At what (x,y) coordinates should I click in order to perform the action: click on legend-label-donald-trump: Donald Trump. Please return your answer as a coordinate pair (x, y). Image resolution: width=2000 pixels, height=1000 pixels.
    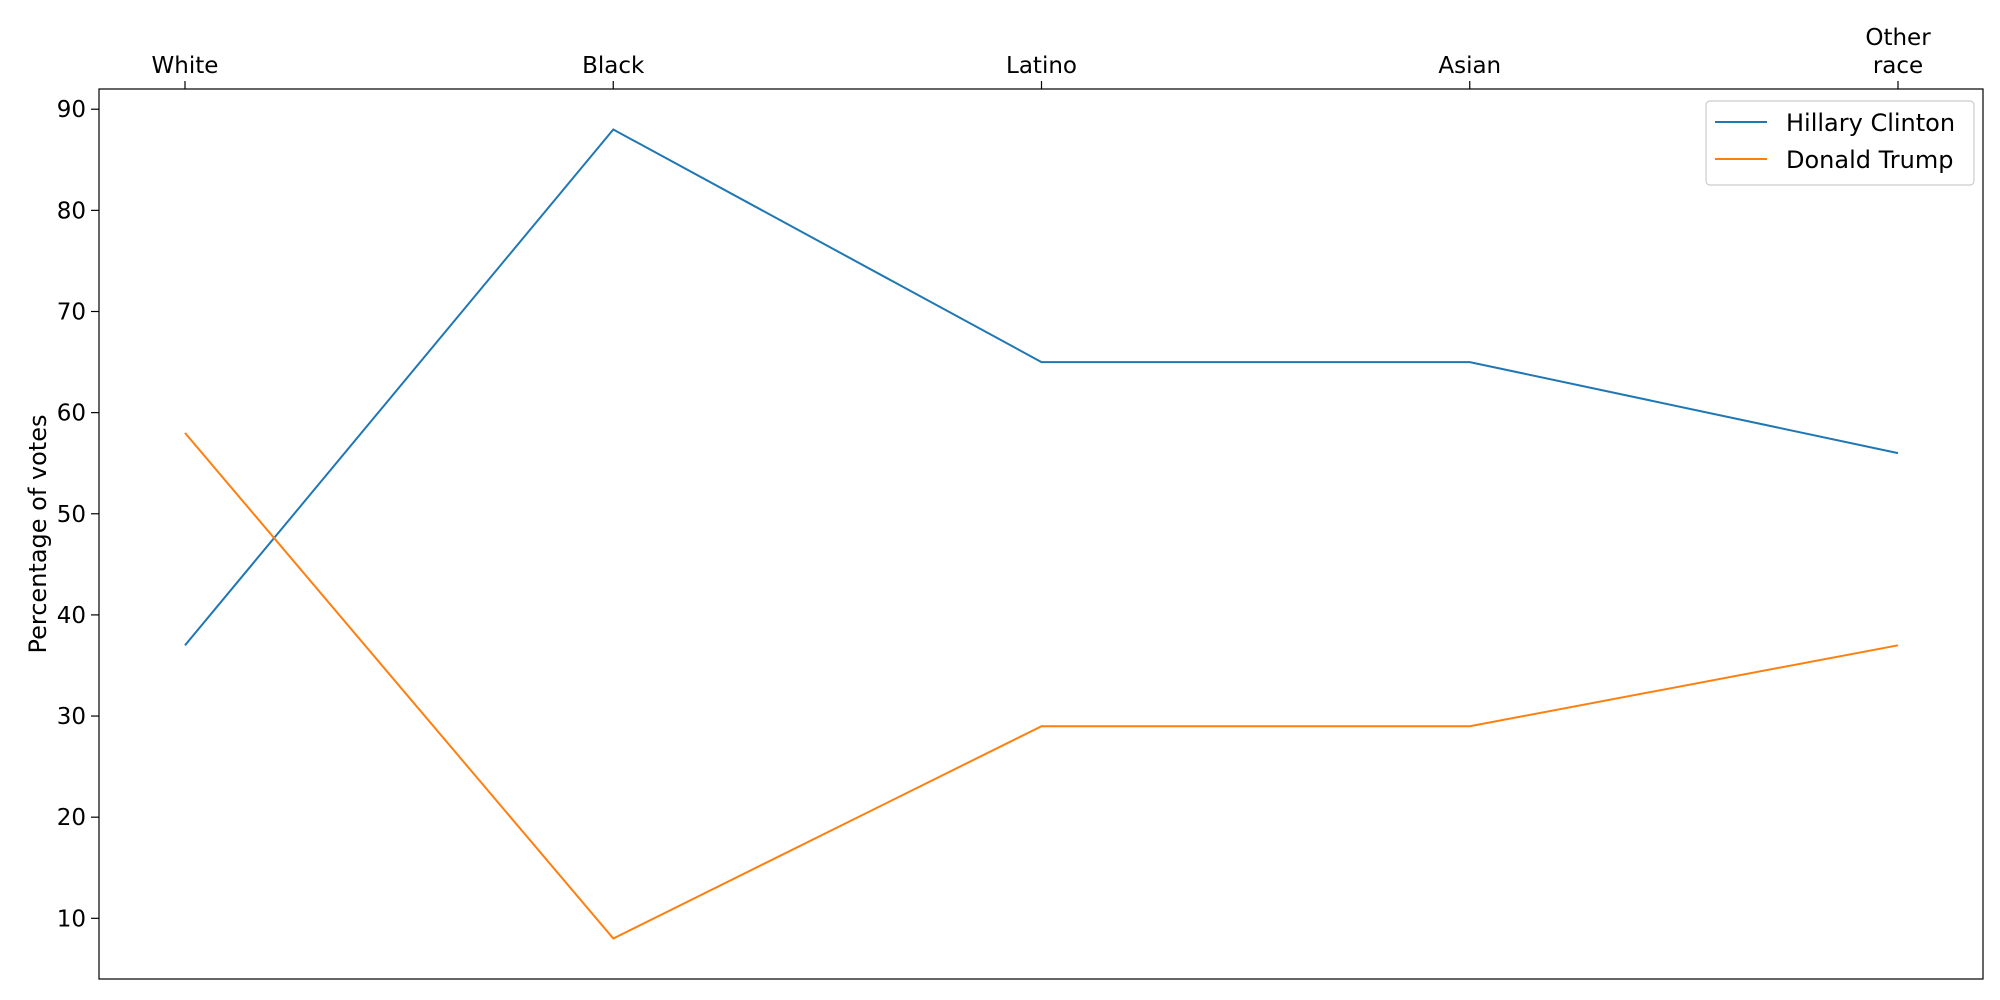
    Looking at the image, I should click on (1869, 160).